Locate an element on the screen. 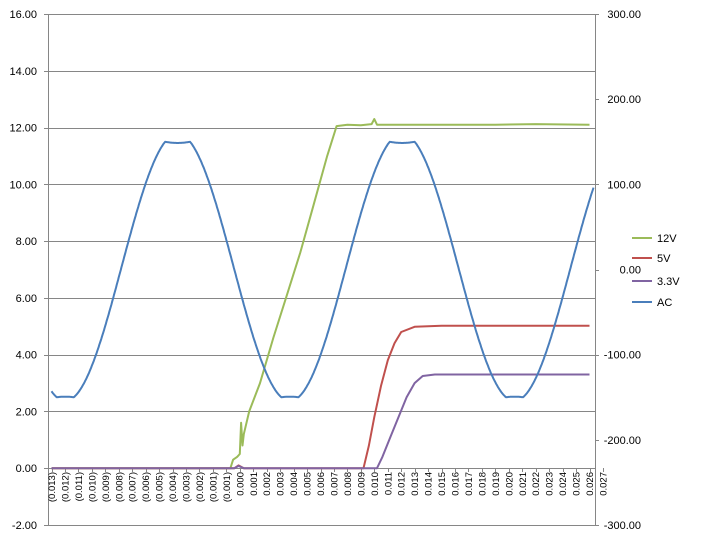 The image size is (720, 540). legend-label: AC is located at coordinates (664, 303).